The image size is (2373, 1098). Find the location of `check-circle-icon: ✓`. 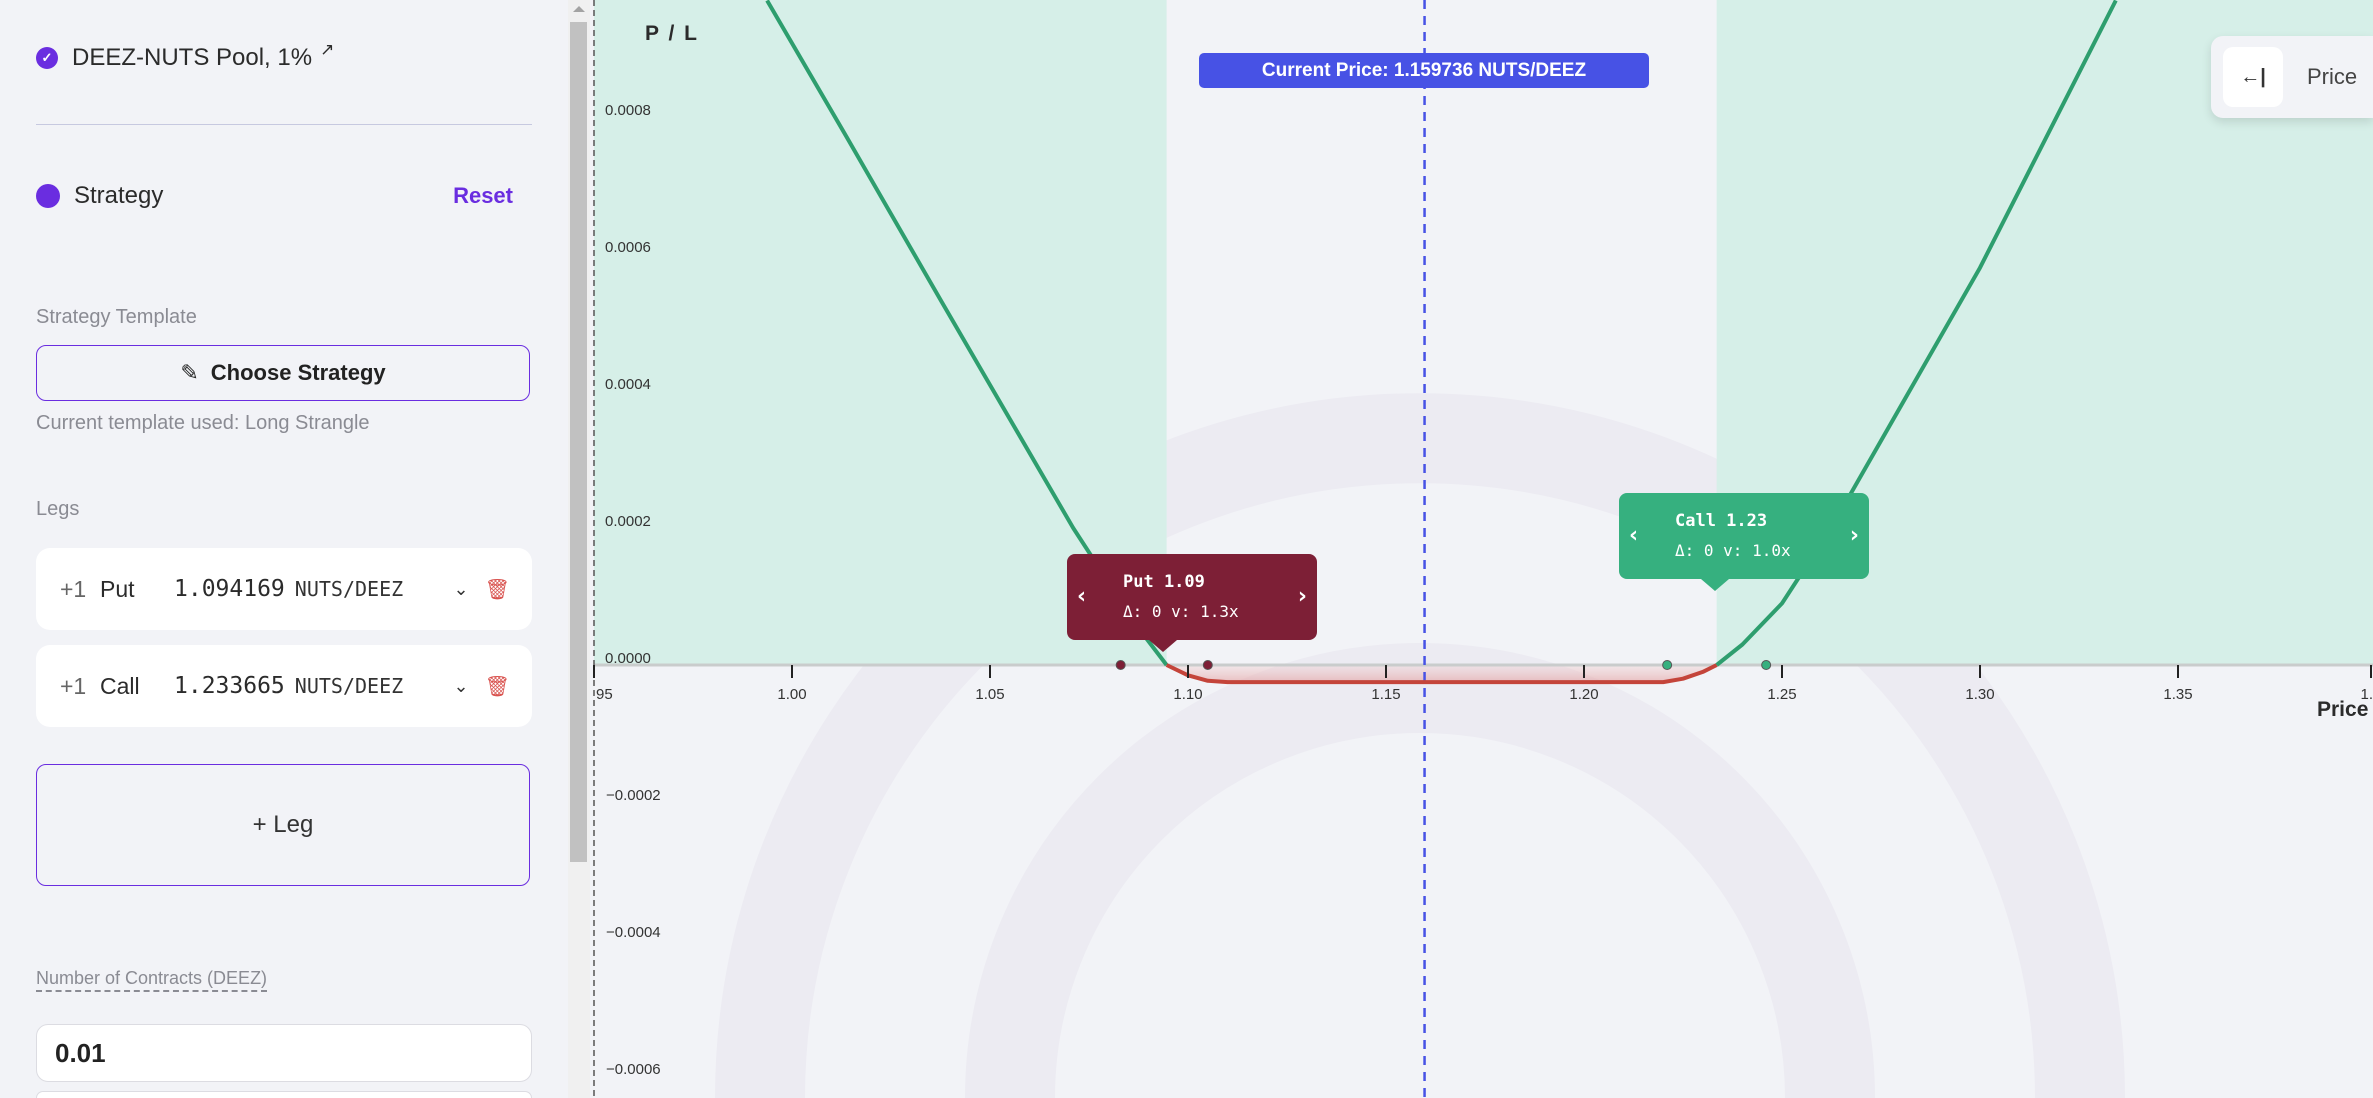

check-circle-icon: ✓ is located at coordinates (47, 58).